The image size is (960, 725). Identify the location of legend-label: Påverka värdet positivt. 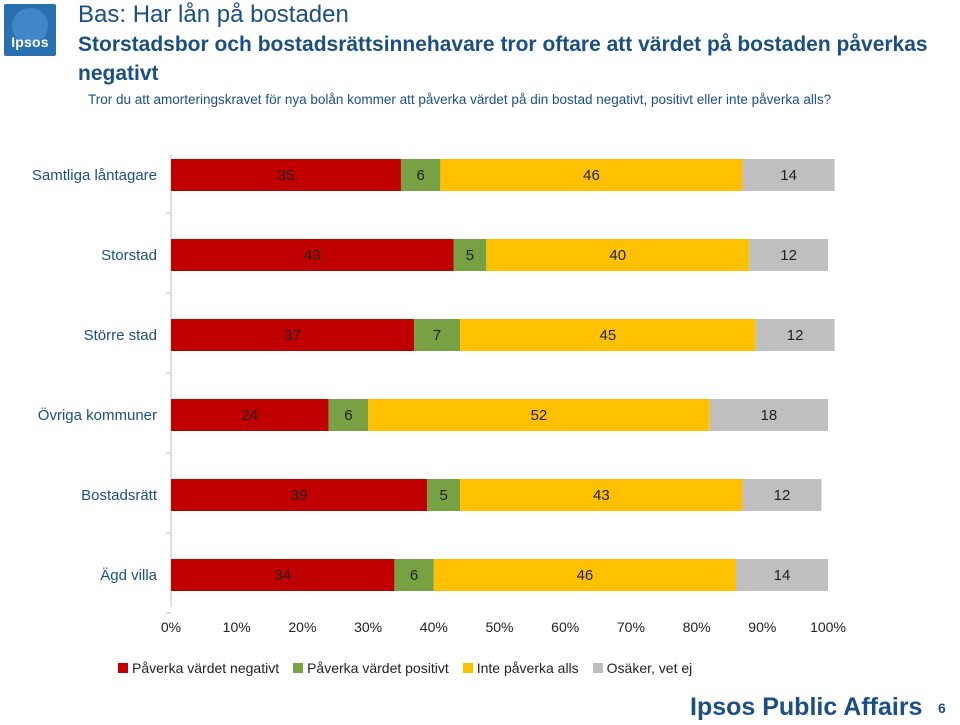
(378, 668).